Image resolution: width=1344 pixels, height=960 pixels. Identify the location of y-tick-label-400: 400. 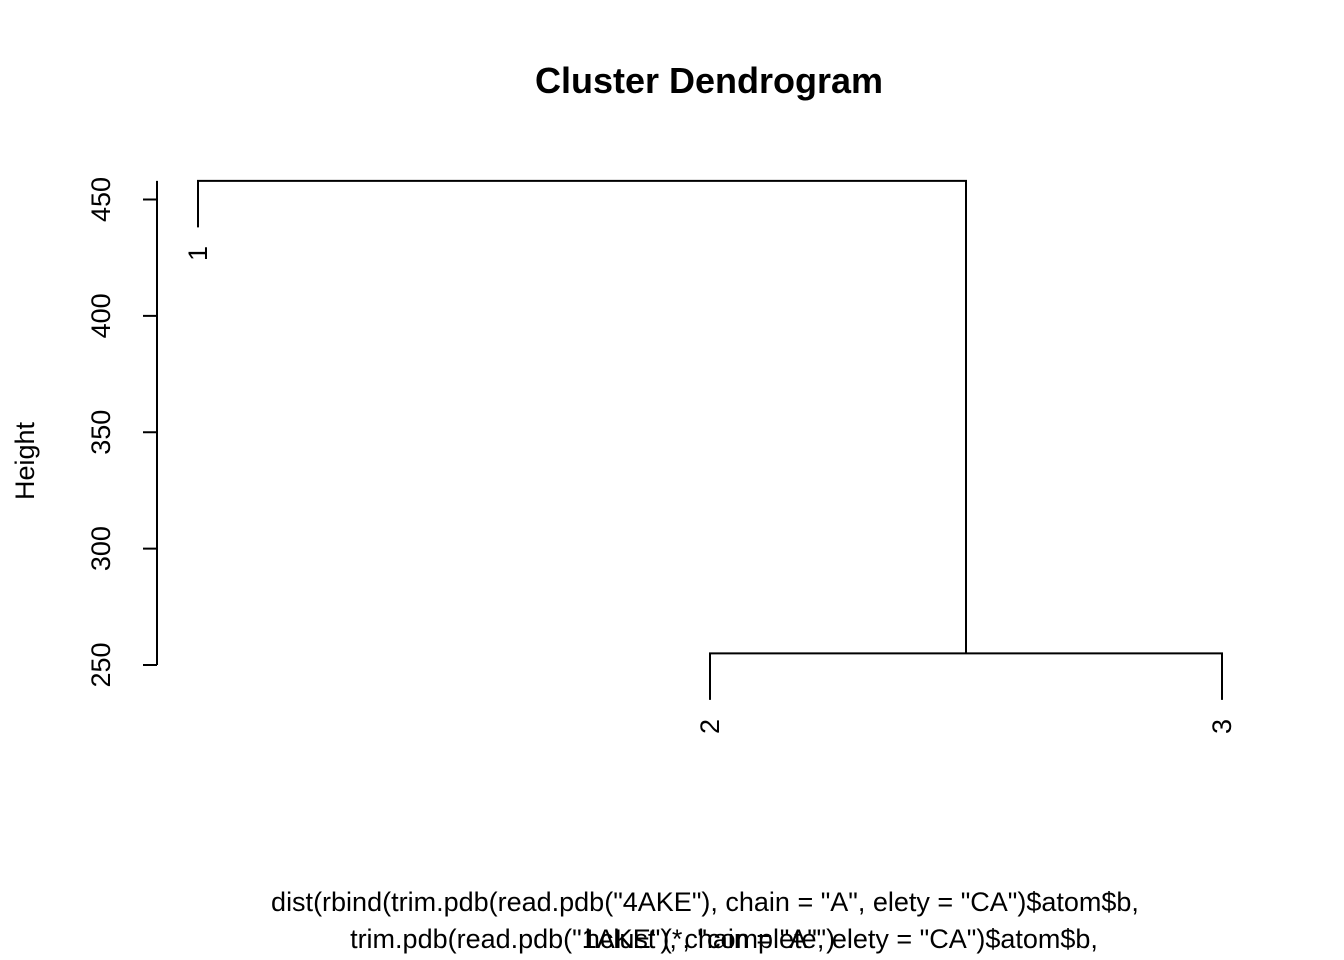
(101, 315).